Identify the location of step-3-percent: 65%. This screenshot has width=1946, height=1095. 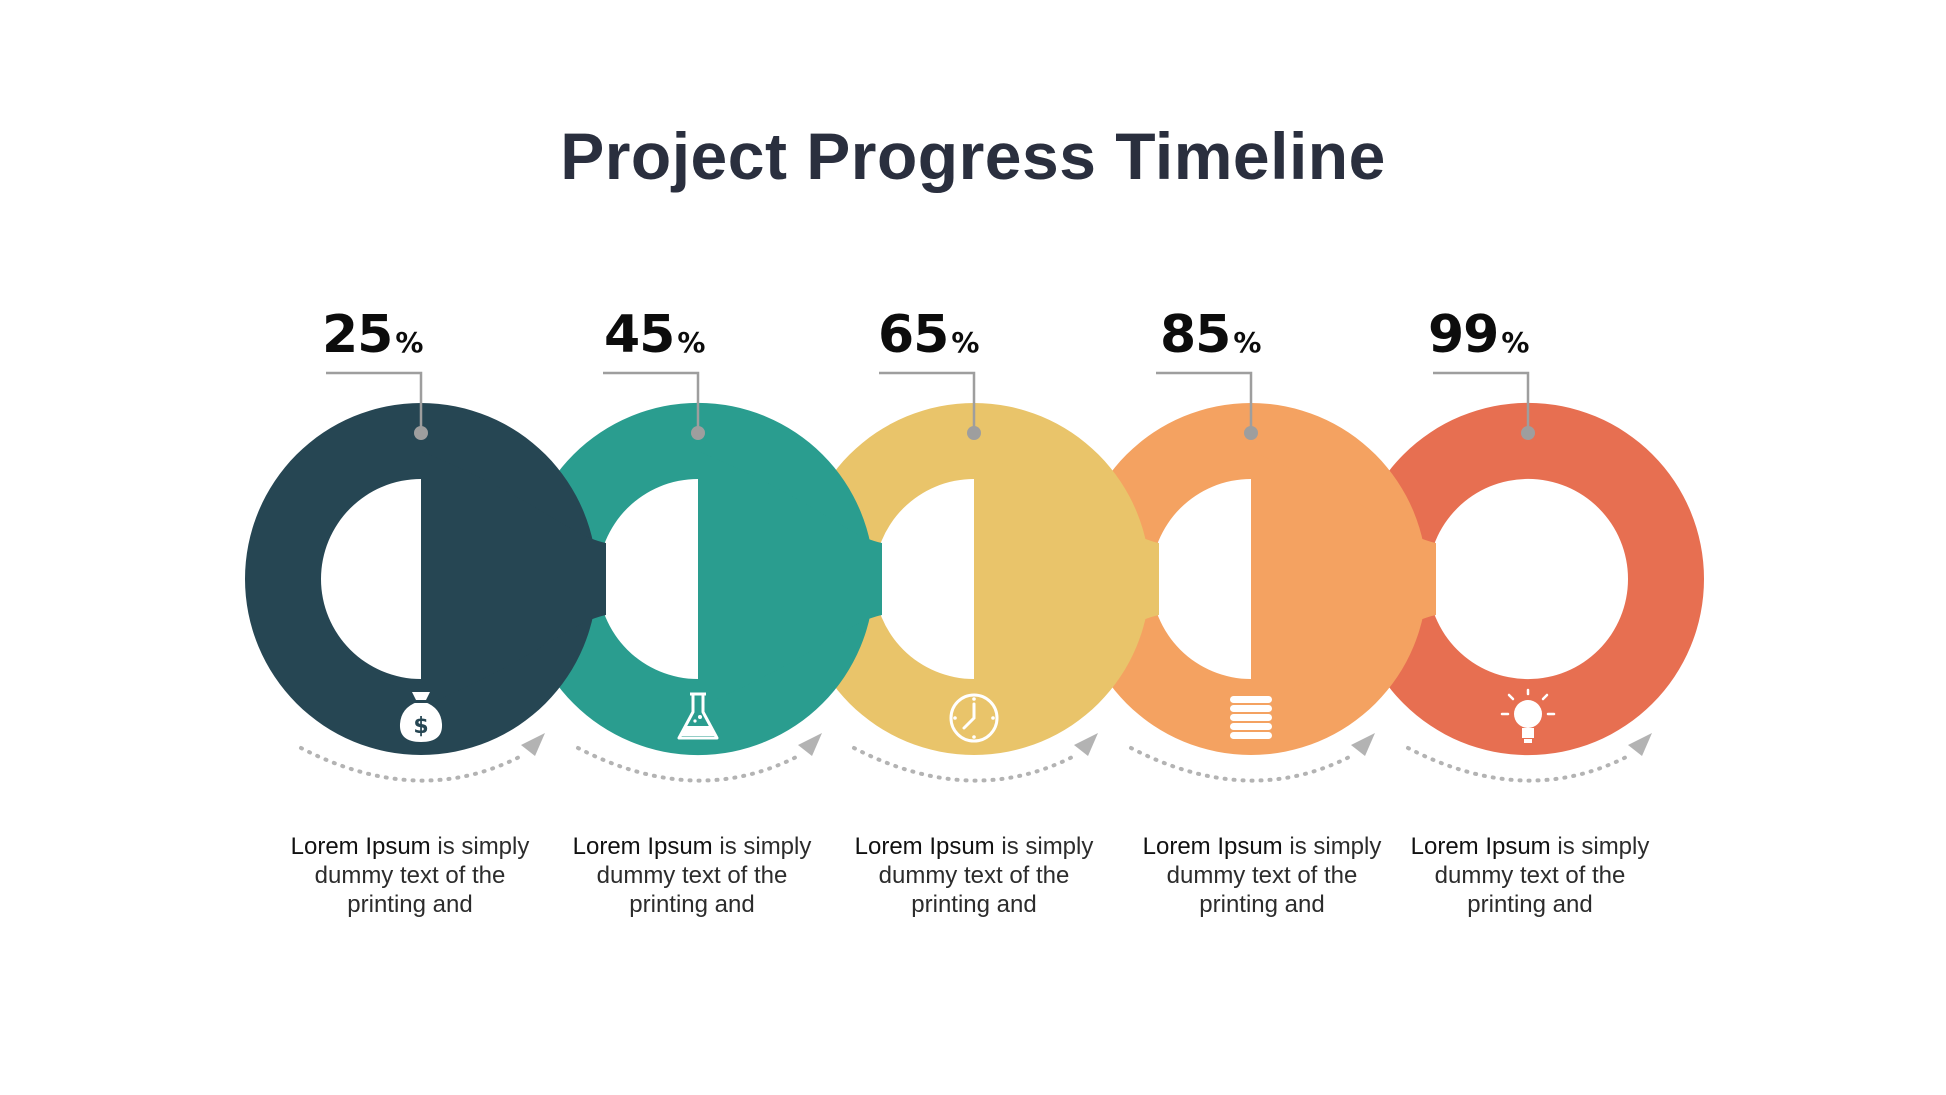
(928, 335).